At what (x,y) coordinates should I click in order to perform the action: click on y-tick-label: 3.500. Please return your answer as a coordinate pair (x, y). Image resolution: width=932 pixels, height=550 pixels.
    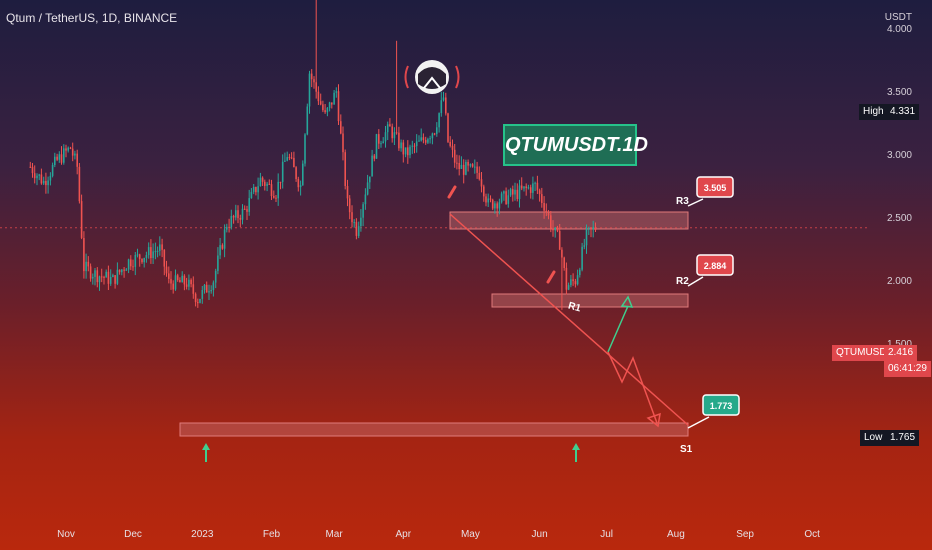
    Looking at the image, I should click on (899, 92).